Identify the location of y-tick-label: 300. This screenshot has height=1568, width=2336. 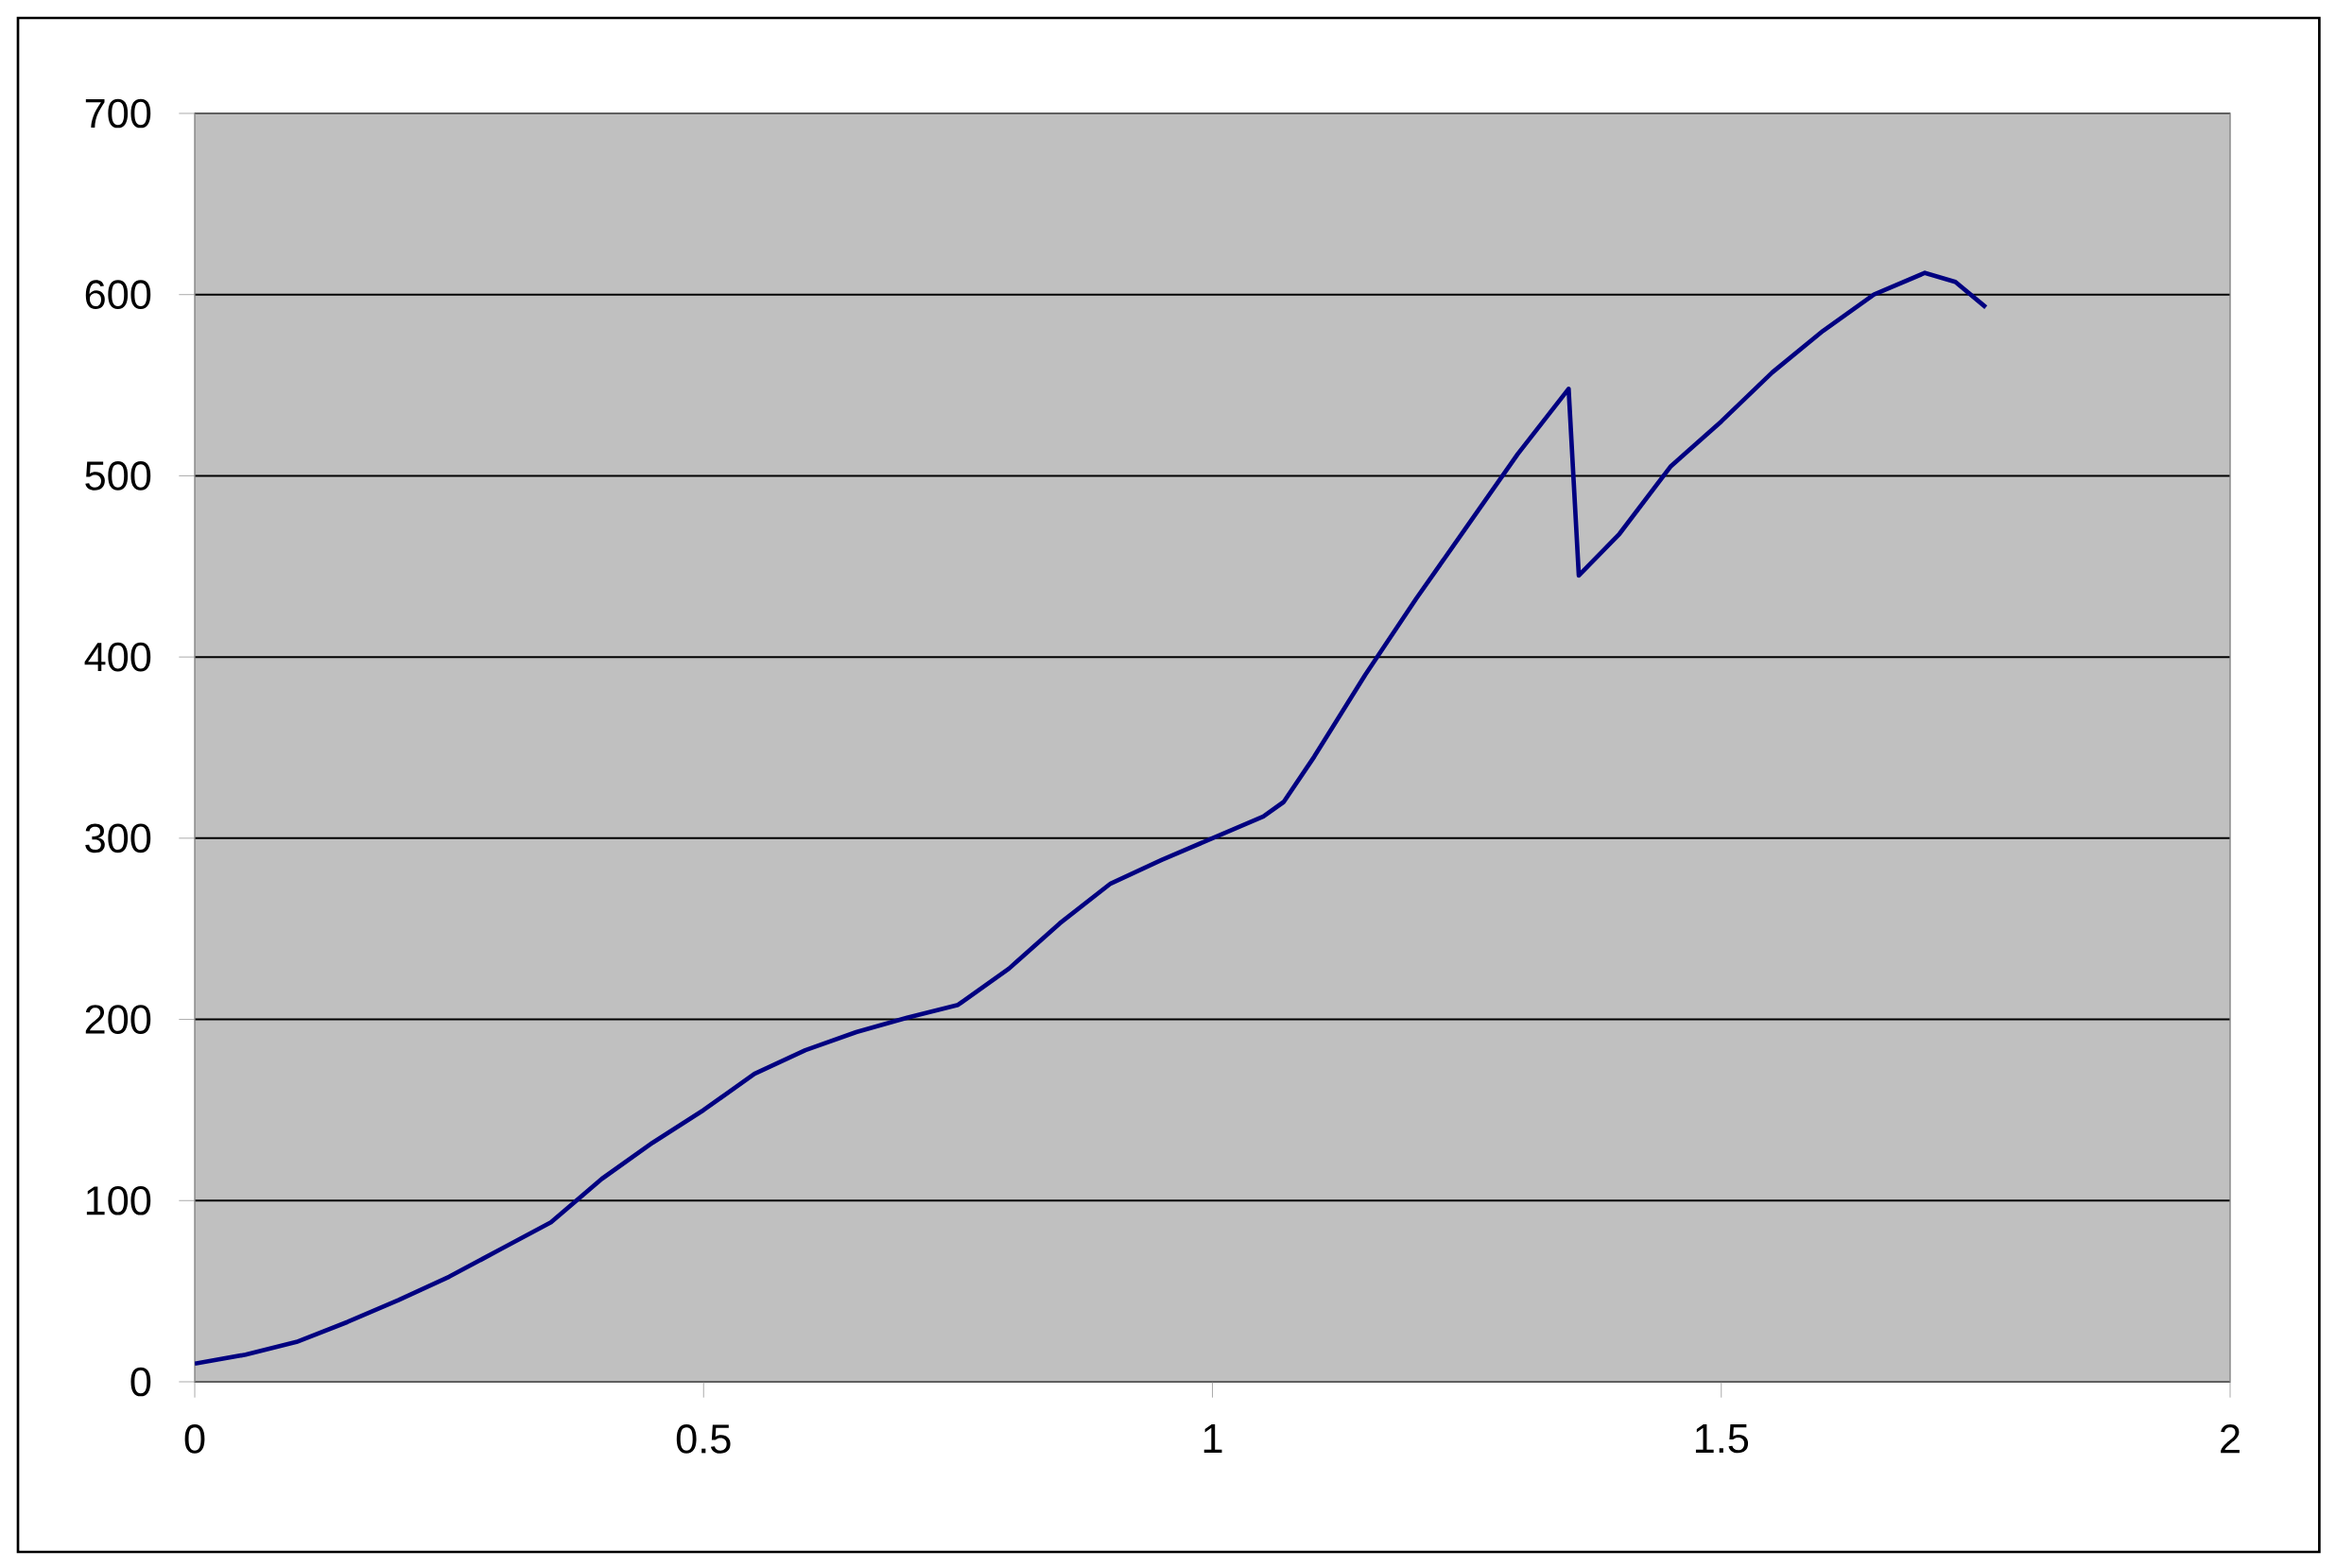
(118, 838).